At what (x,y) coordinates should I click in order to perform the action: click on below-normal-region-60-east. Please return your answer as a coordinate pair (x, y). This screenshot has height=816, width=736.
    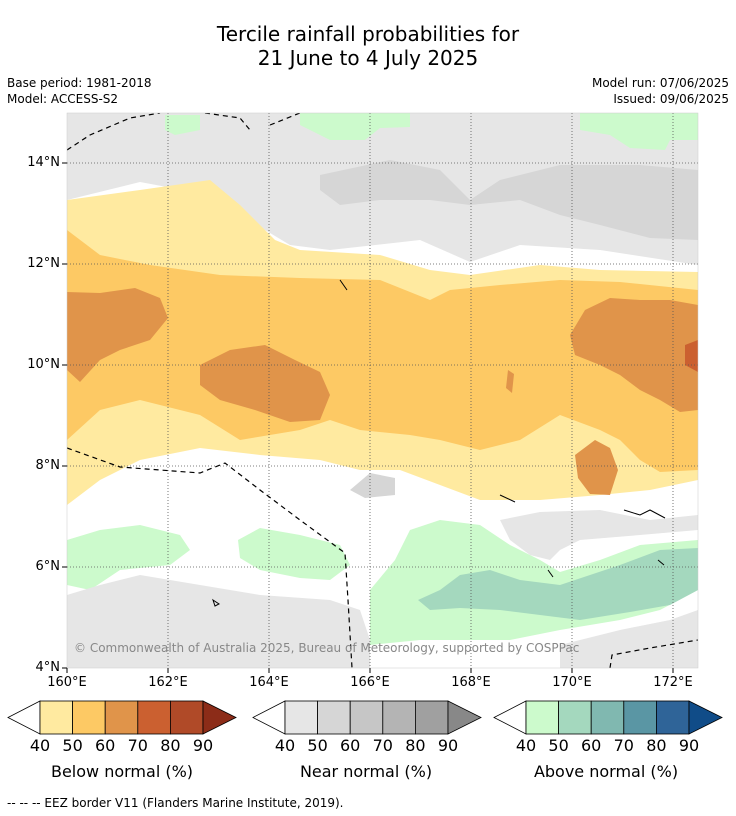
    Looking at the image, I should click on (634, 355).